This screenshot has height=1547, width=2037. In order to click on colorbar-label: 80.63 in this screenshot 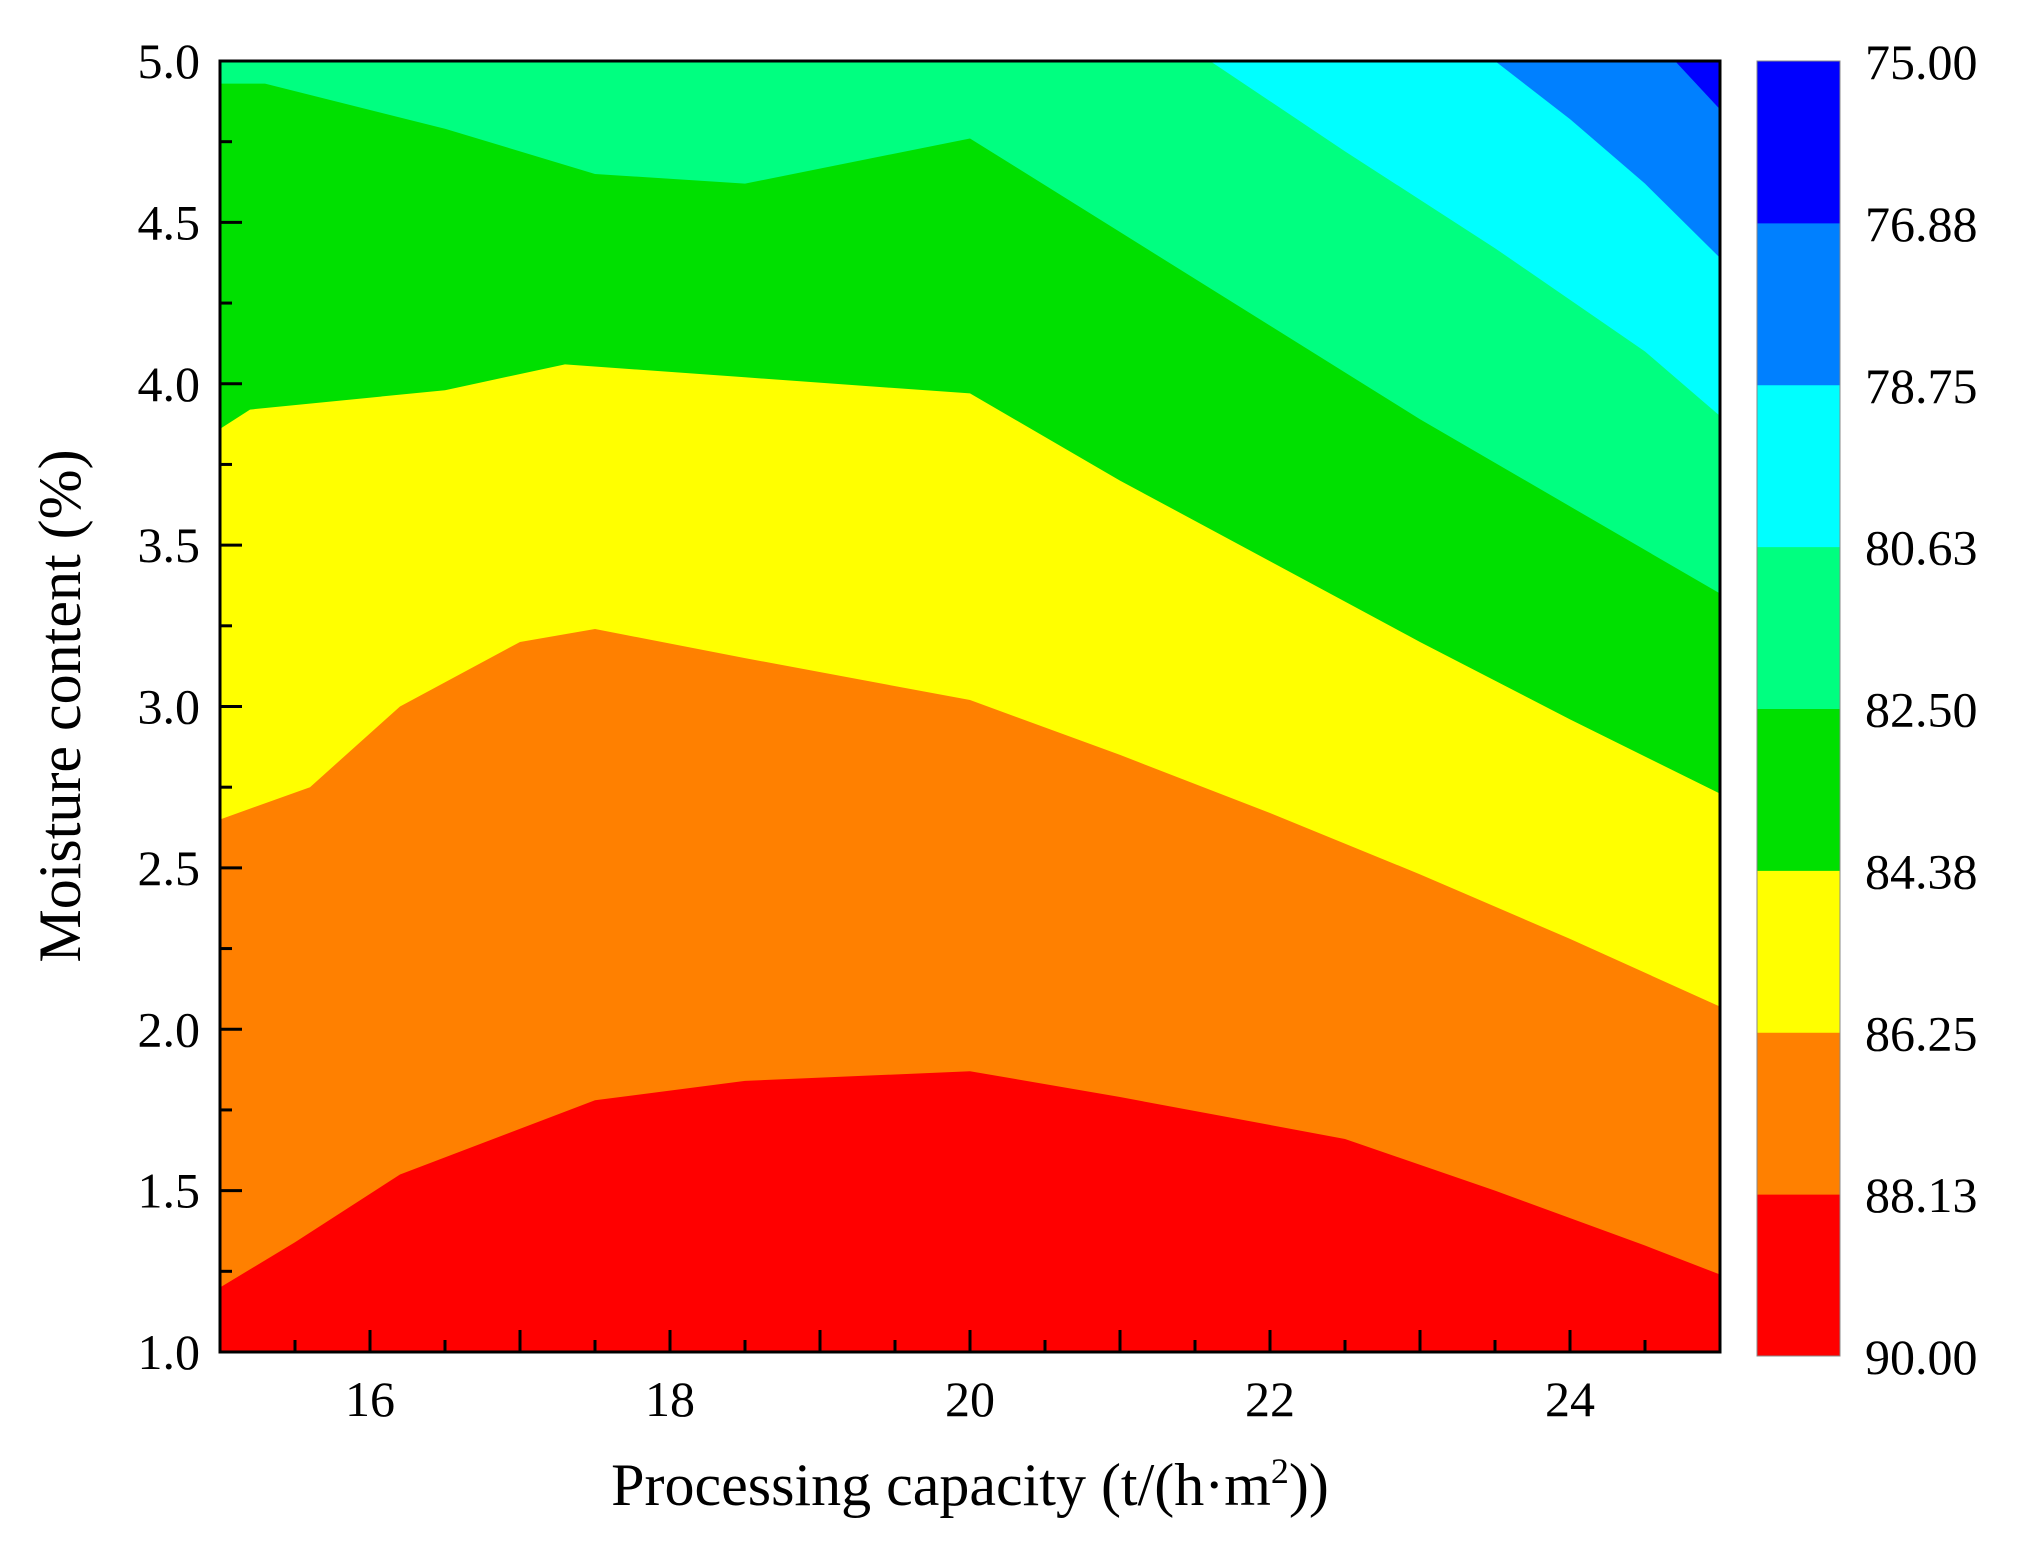, I will do `click(1921, 548)`.